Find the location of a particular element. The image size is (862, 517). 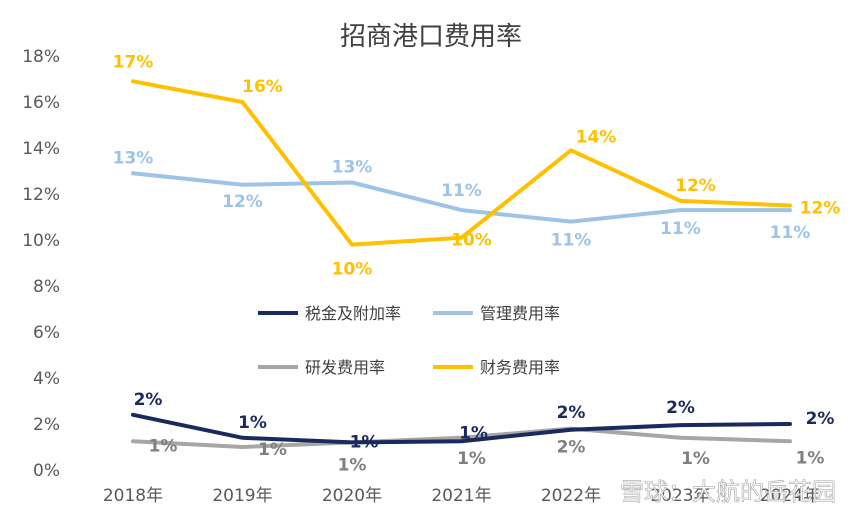

y-tick-label: 14% is located at coordinates (41, 149).